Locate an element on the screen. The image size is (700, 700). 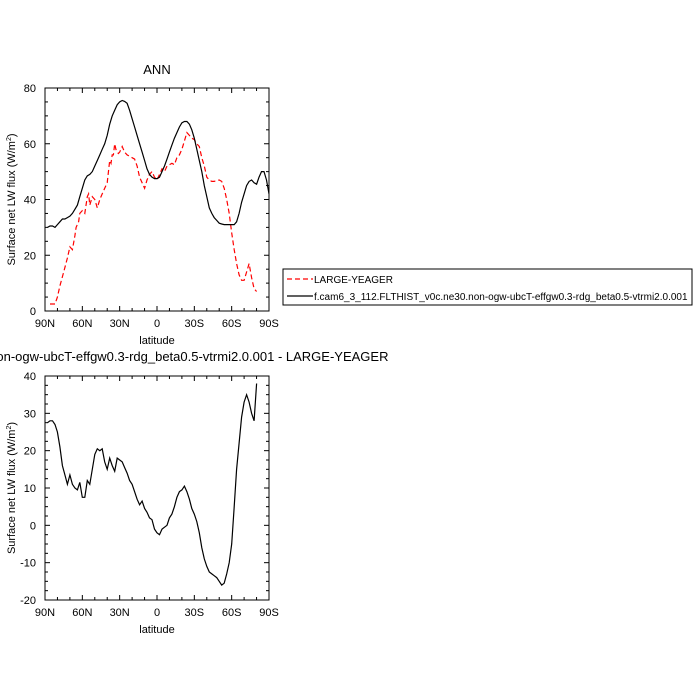
y-tick-label: -20 is located at coordinates (28, 601).